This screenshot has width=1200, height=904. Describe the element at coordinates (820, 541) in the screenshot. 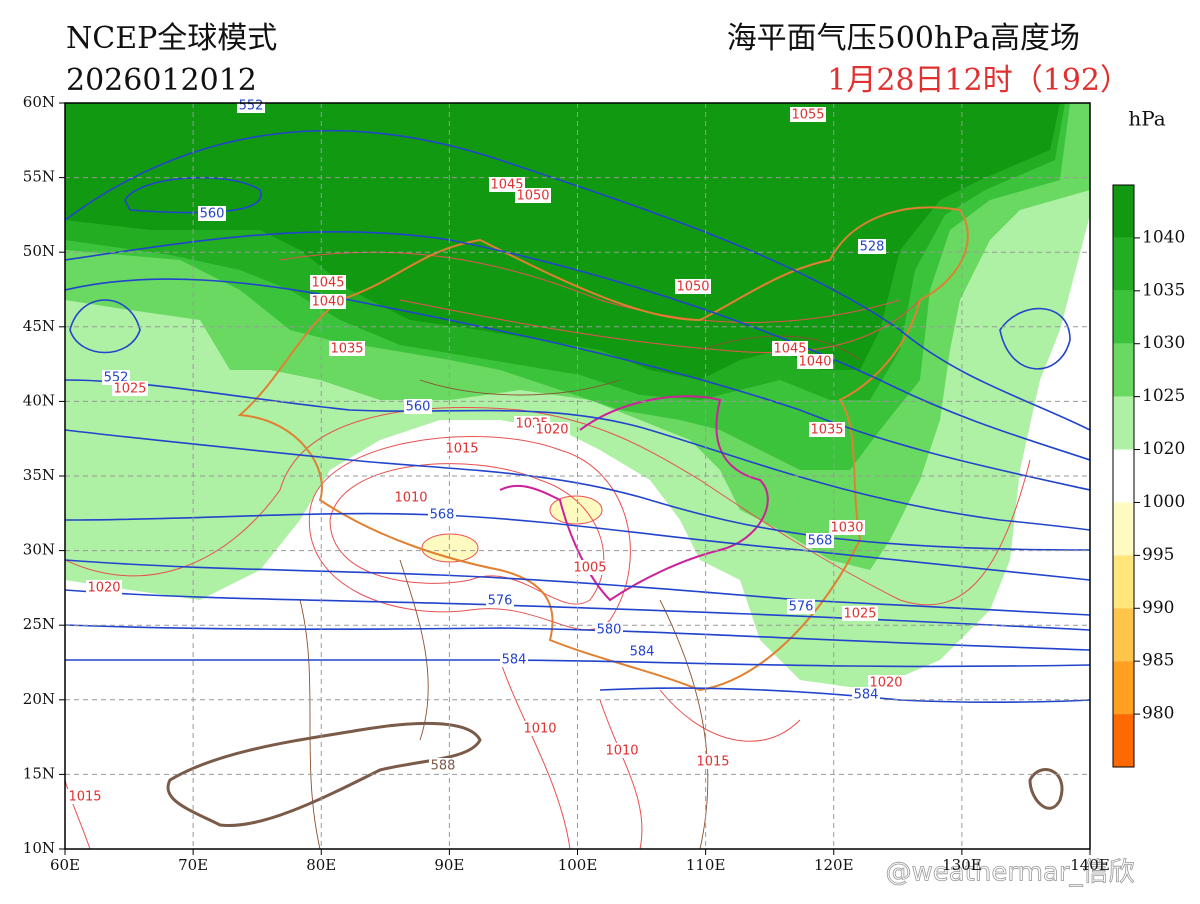

I see `contour-label: 568` at that location.